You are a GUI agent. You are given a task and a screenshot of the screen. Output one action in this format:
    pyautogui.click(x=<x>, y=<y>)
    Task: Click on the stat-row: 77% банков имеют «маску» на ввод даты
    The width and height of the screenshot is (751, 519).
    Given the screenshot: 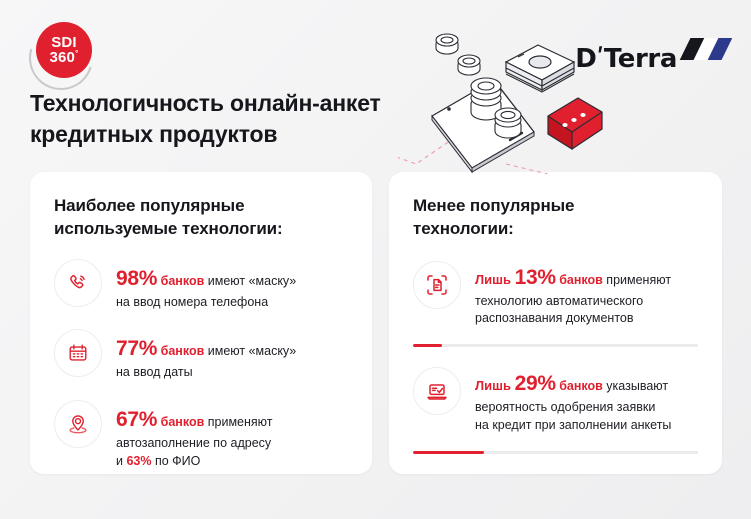 What is the action you would take?
    pyautogui.click(x=201, y=355)
    